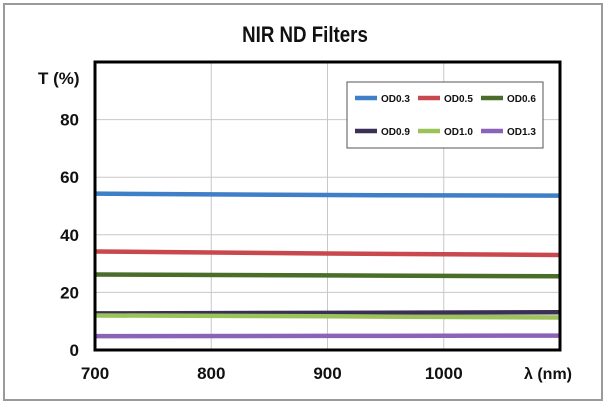  What do you see at coordinates (59, 78) in the screenshot?
I see `y-axis-label: T (%)` at bounding box center [59, 78].